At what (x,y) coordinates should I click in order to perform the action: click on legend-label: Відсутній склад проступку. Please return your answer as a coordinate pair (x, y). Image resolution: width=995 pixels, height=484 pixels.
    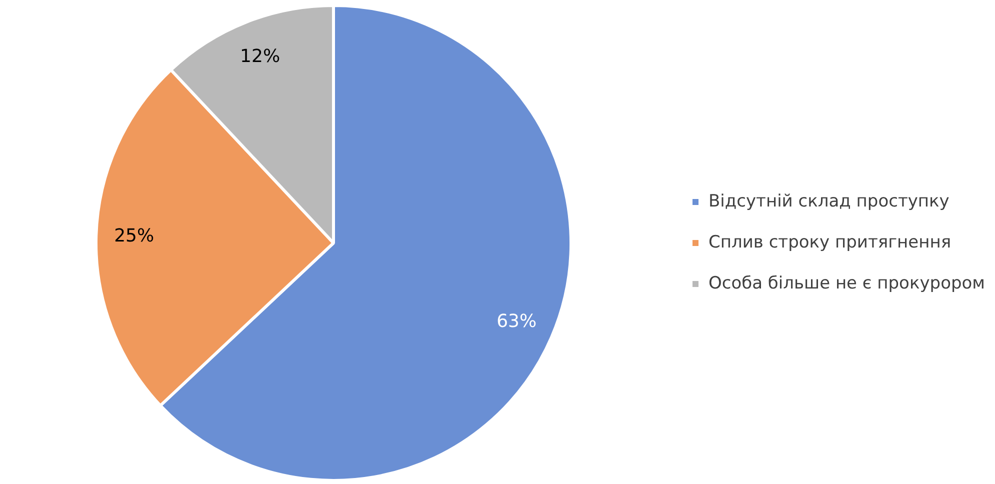
    Looking at the image, I should click on (829, 201).